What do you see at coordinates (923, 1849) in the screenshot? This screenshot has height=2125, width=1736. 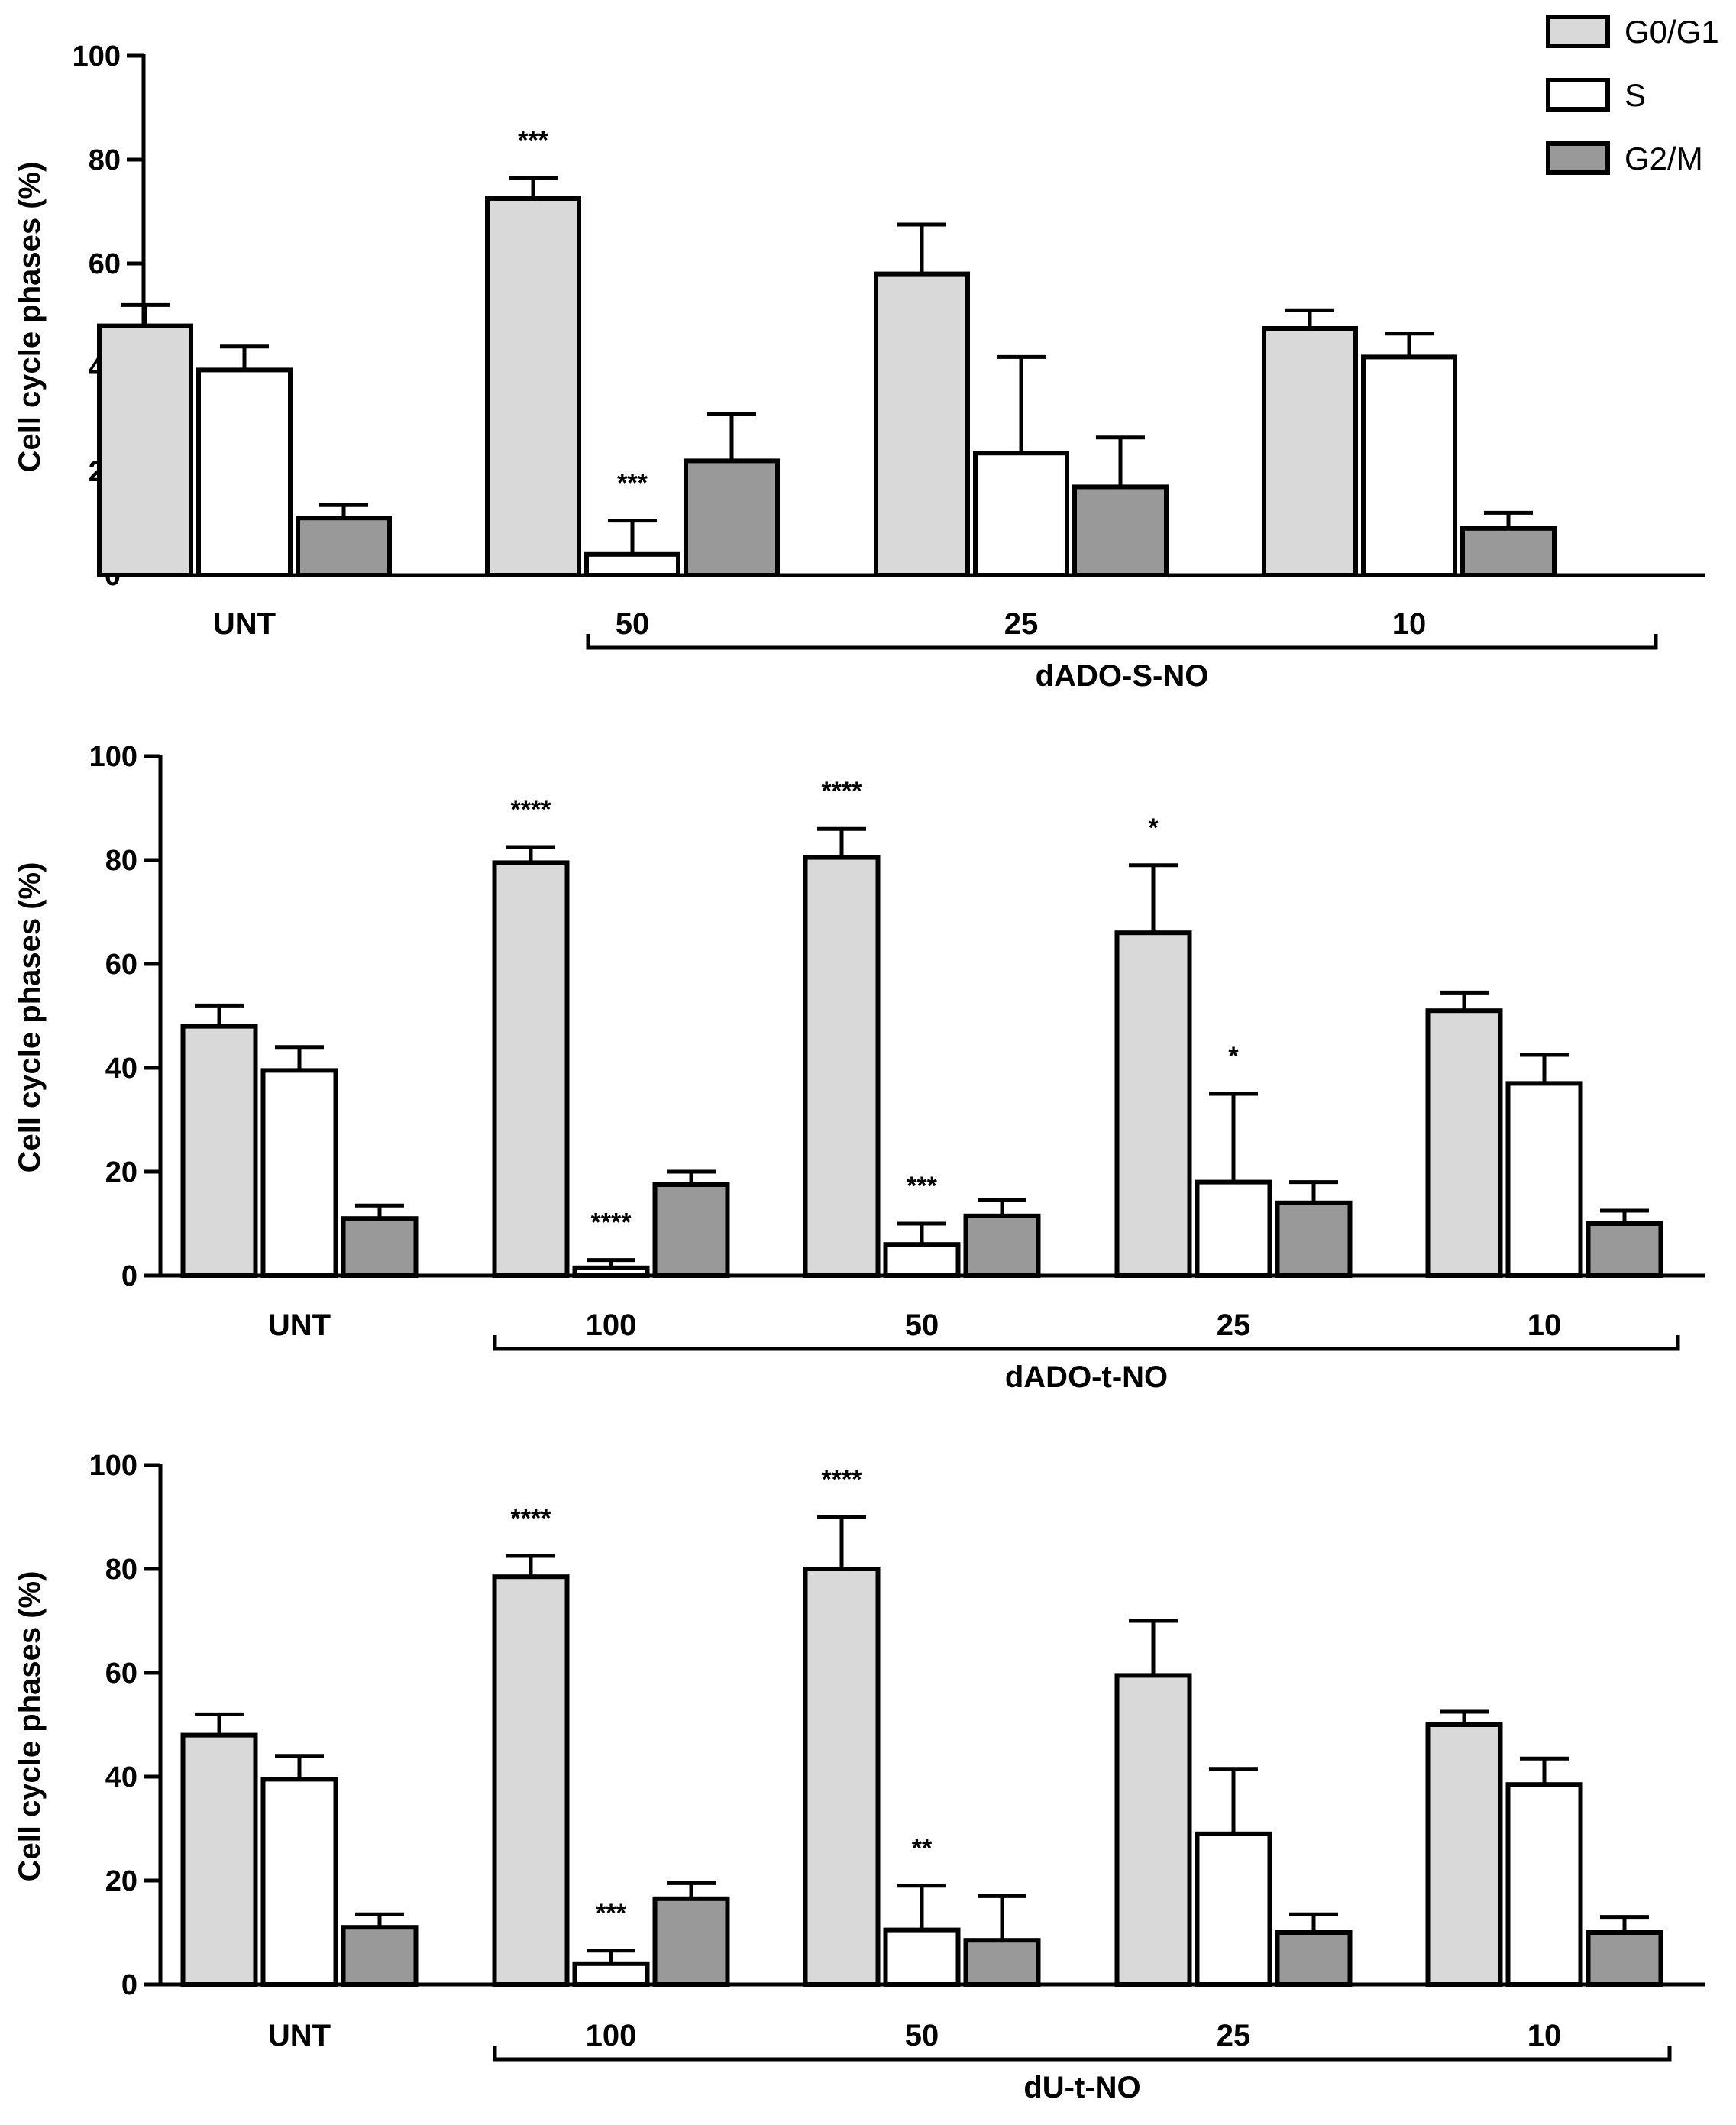 I see `significance-marker: **` at bounding box center [923, 1849].